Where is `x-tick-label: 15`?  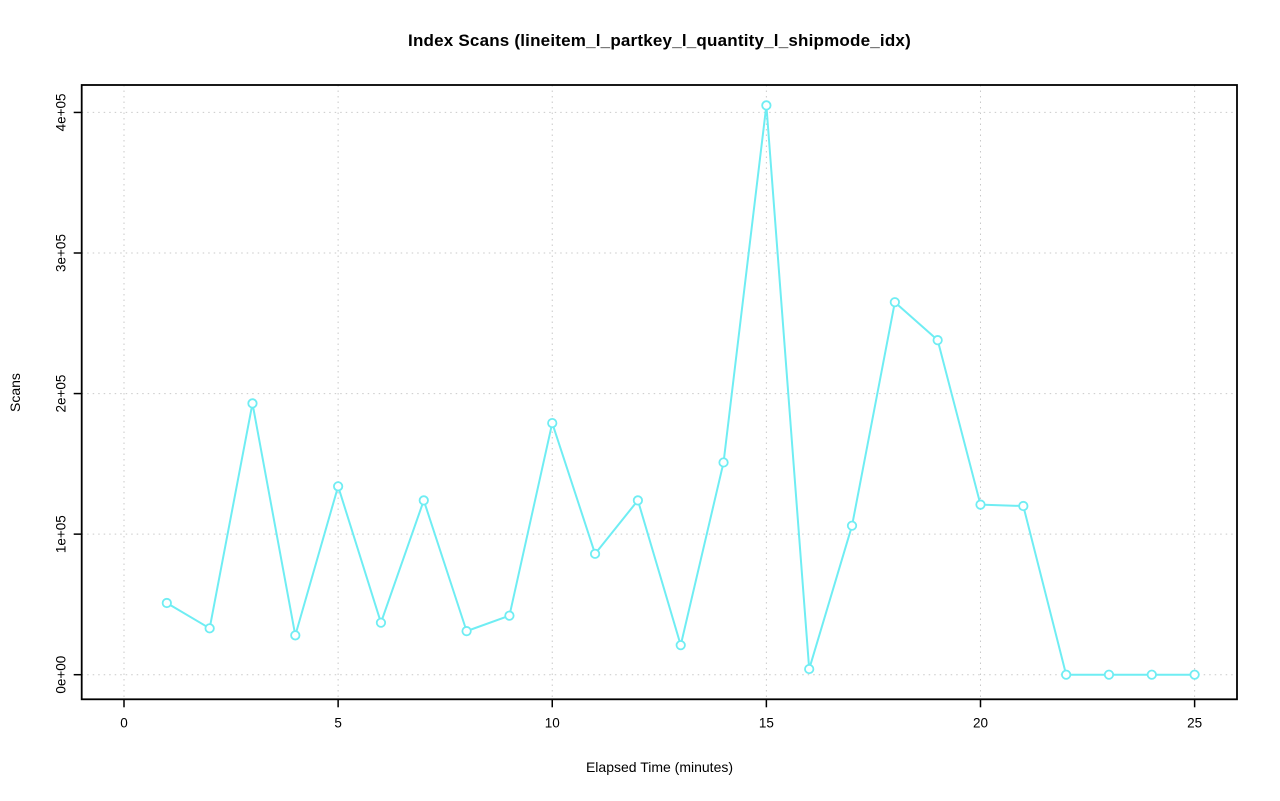
x-tick-label: 15 is located at coordinates (766, 722).